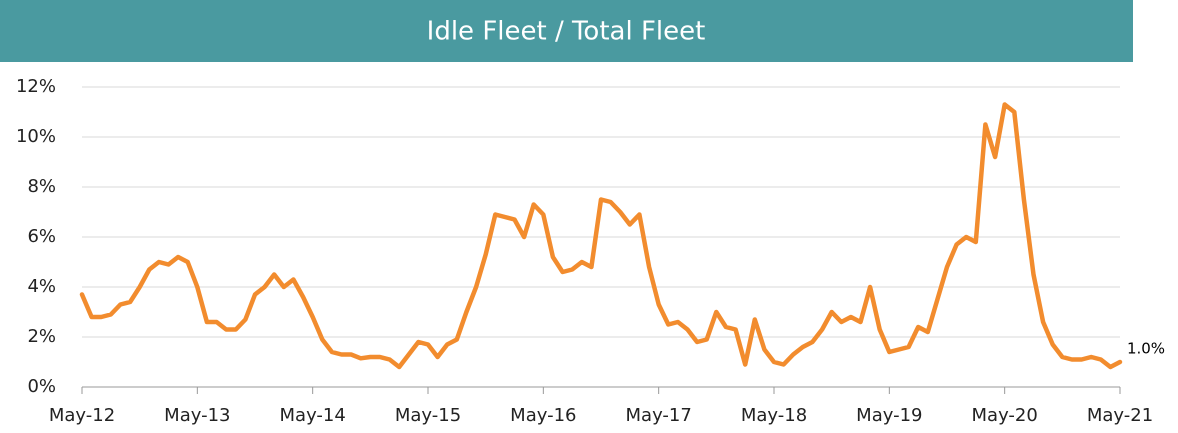 The width and height of the screenshot is (1178, 433). Describe the element at coordinates (313, 415) in the screenshot. I see `x-tick-label: May-14` at that location.